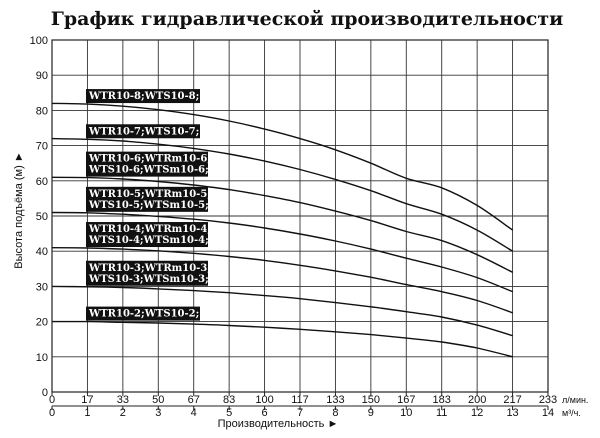 This screenshot has height=438, width=600. Describe the element at coordinates (52, 413) in the screenshot. I see `x-bottom-tick-label: 0` at that location.